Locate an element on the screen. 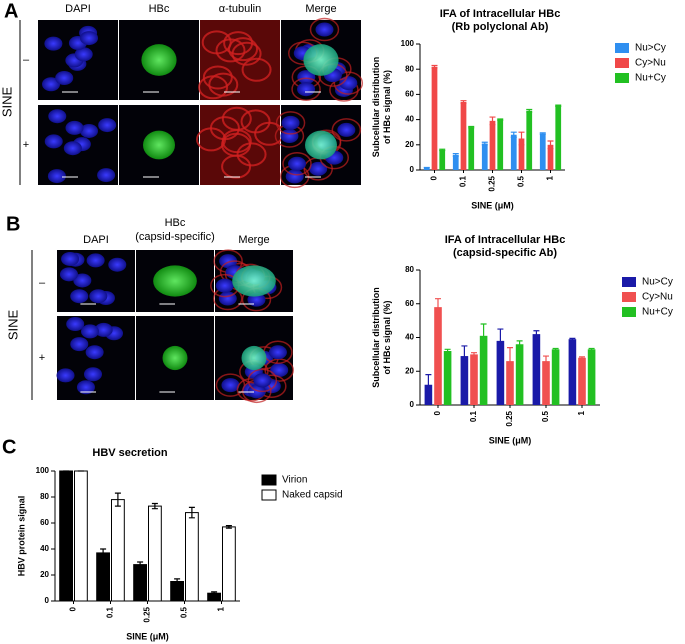  x-tick-label: 1 is located at coordinates (550, 177).